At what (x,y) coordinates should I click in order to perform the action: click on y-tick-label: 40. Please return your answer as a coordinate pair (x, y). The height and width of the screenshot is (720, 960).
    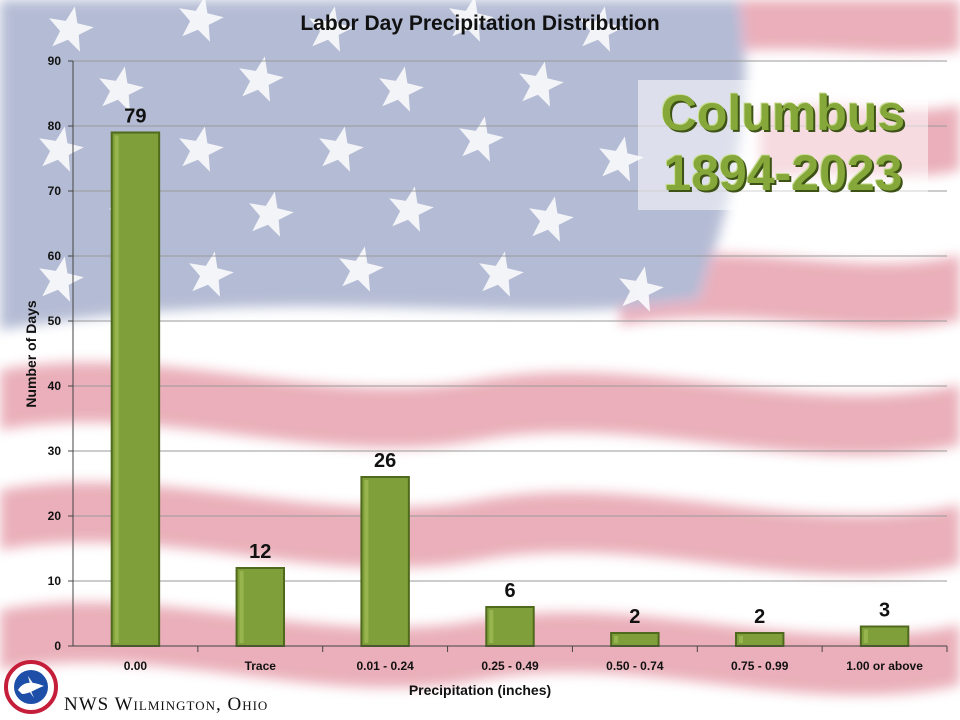
    Looking at the image, I should click on (55, 386).